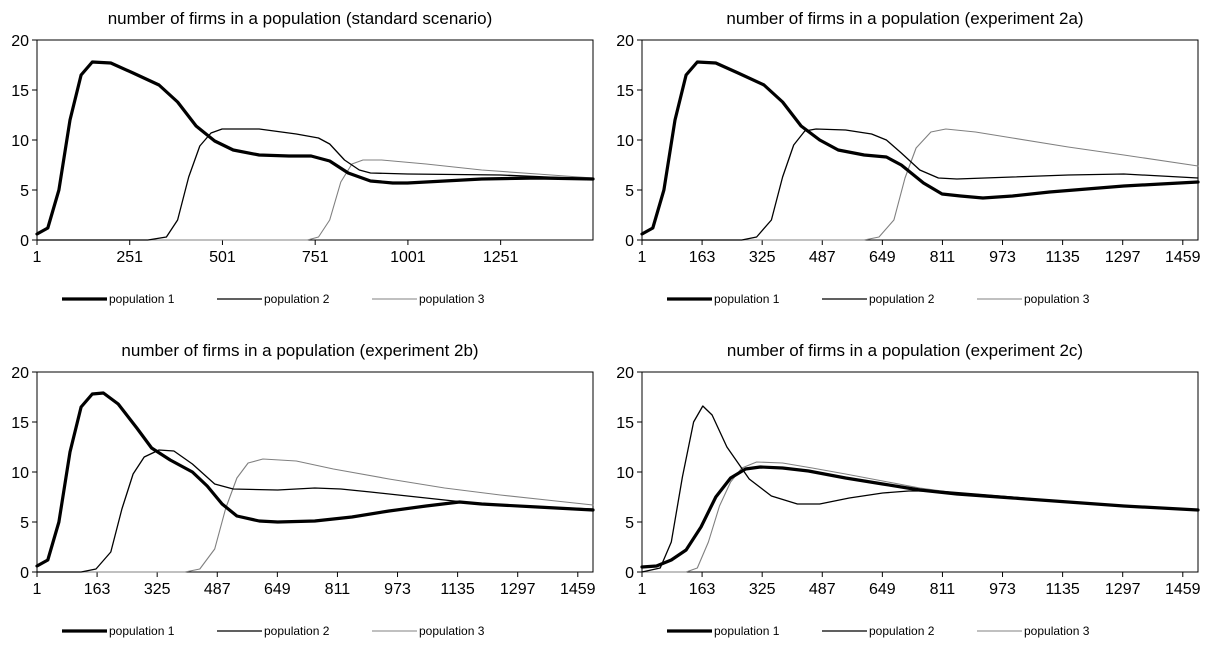 This screenshot has height=664, width=1211. What do you see at coordinates (222, 257) in the screenshot?
I see `x-tick-label: 501` at bounding box center [222, 257].